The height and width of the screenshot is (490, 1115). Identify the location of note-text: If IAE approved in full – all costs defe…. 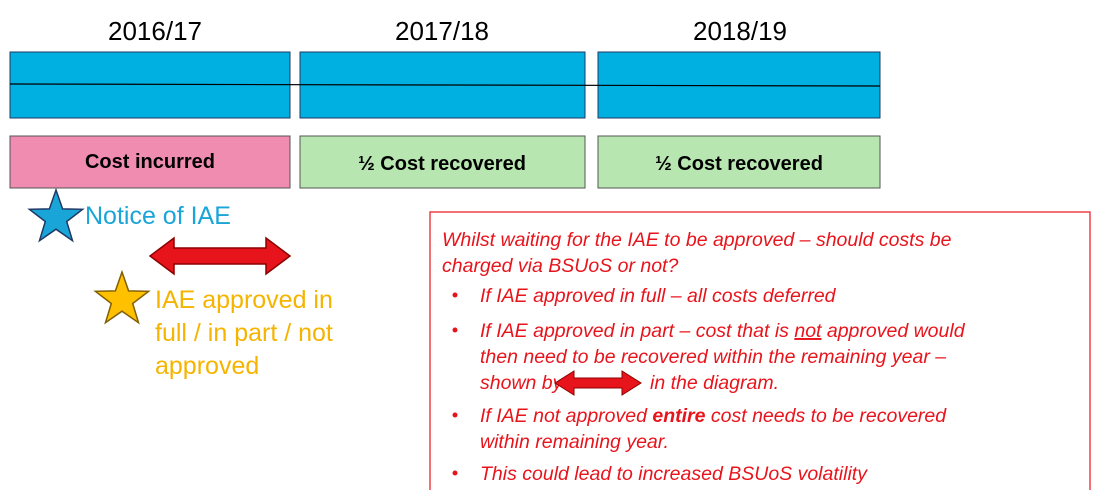
(658, 296).